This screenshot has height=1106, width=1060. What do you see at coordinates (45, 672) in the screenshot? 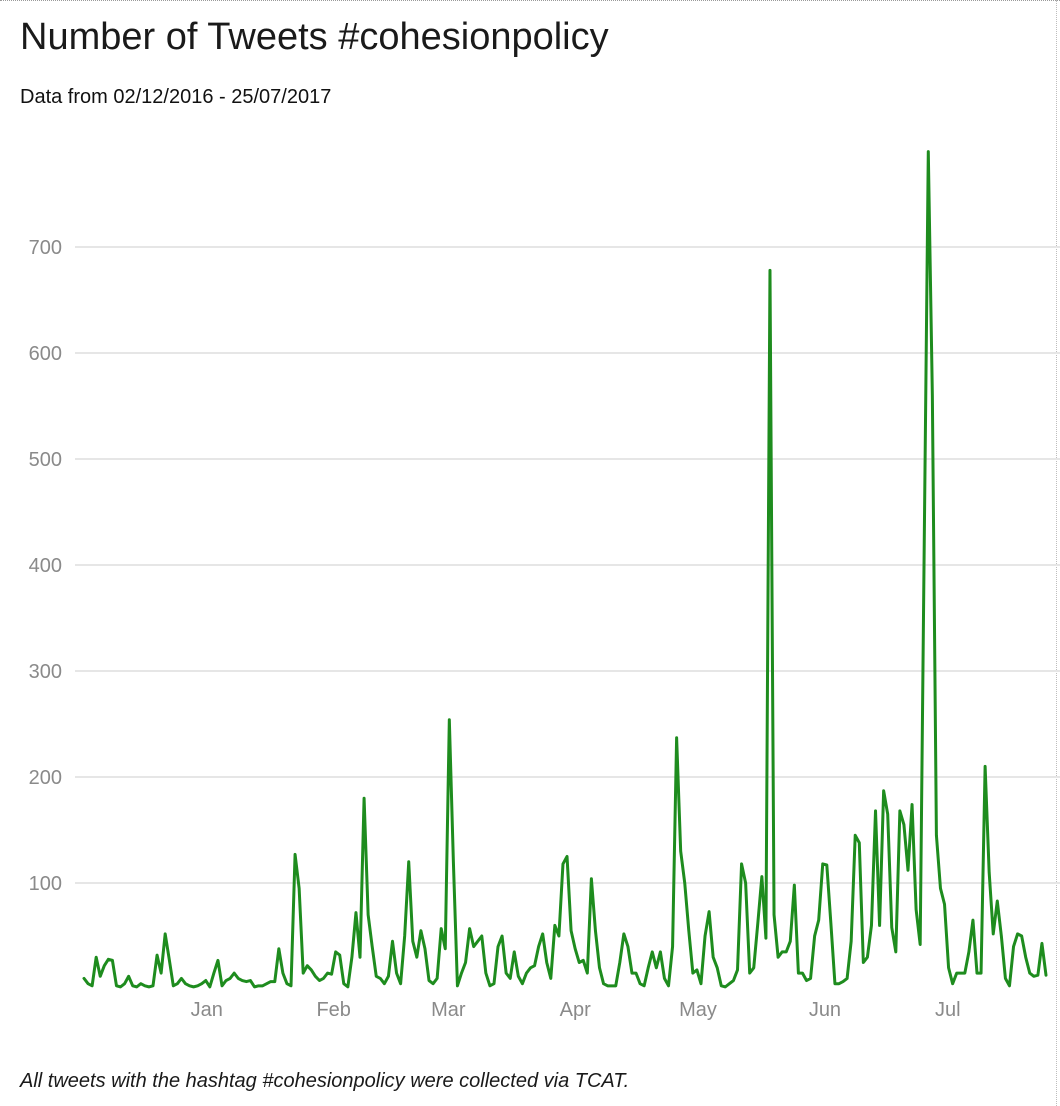
I see `y-tick-label-300: 300` at bounding box center [45, 672].